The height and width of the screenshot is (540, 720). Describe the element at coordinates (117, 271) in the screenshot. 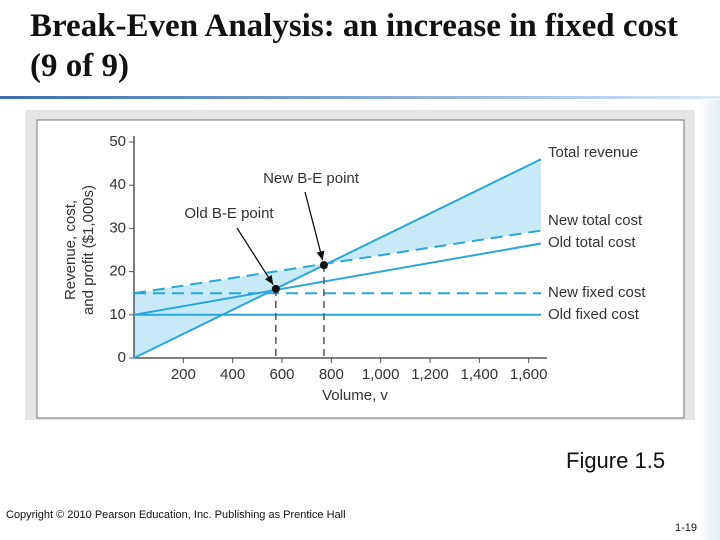

I see `y-tick-label: 20` at that location.